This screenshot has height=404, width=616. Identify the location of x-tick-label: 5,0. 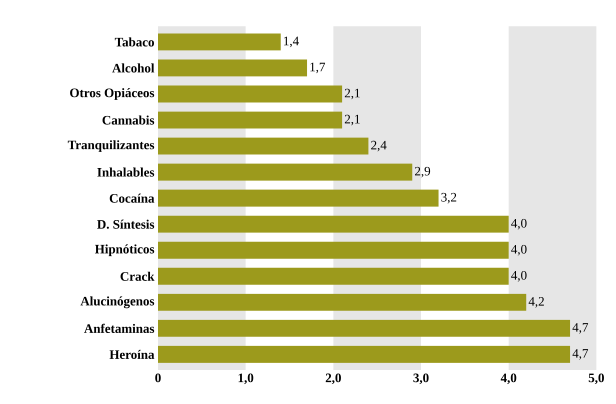
(596, 379).